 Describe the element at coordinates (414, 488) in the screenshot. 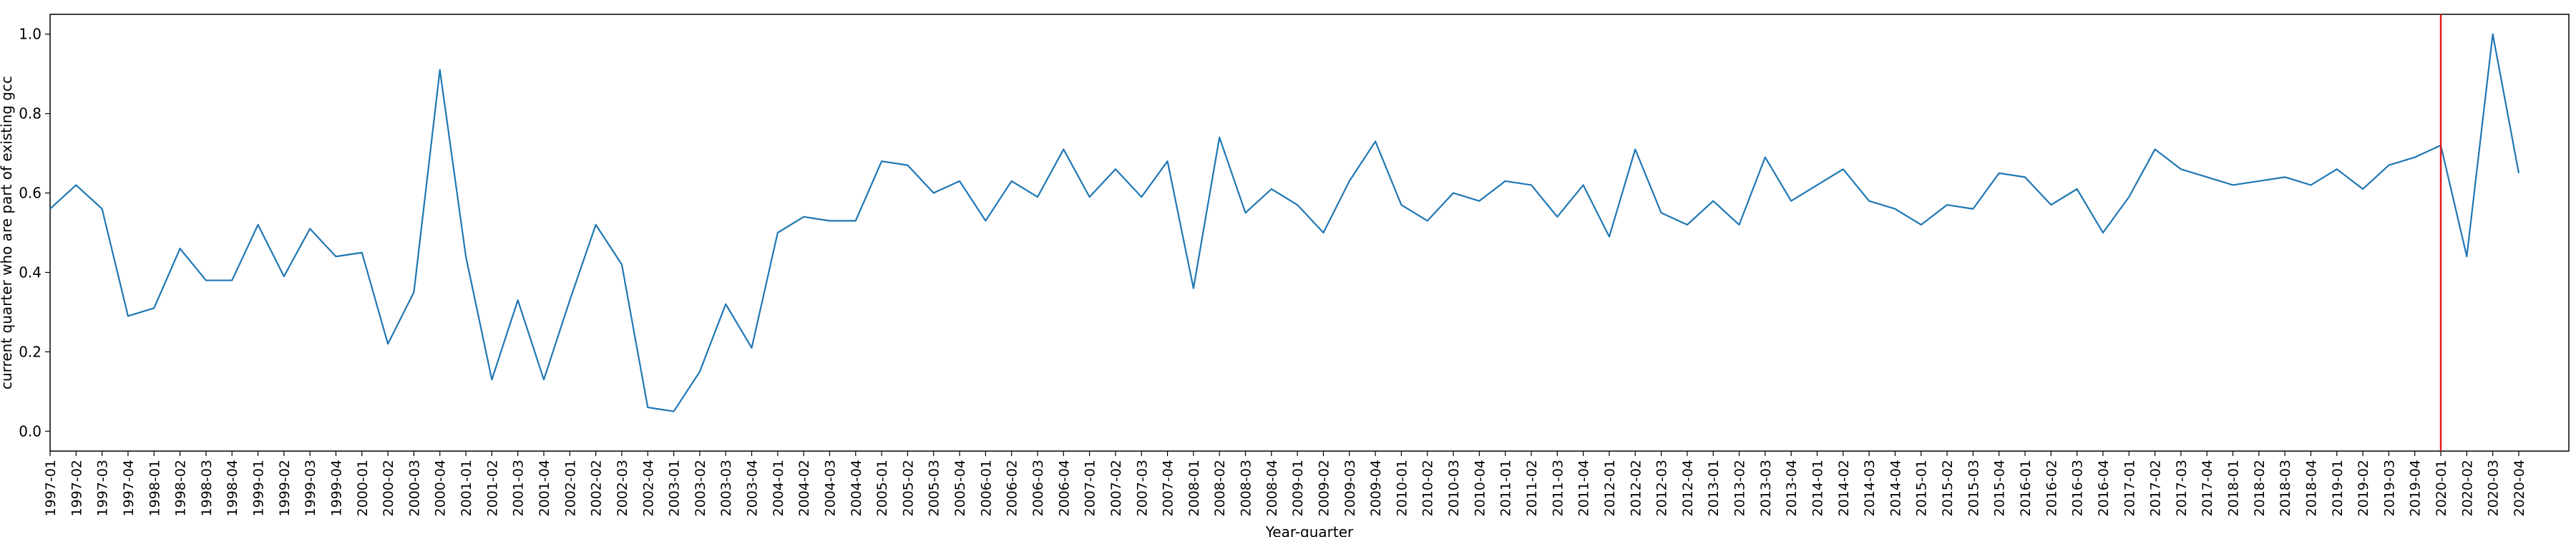

I see `x-tick-label: 2000-03` at that location.